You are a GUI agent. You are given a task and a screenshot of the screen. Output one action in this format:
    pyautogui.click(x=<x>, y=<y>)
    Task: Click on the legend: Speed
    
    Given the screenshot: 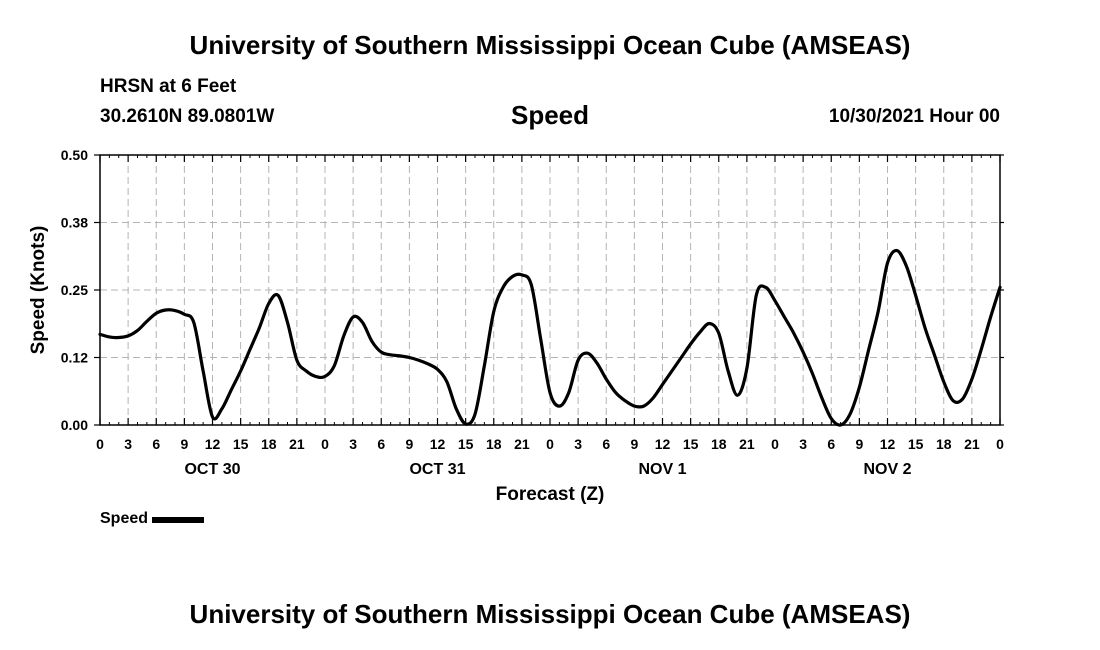 What is the action you would take?
    pyautogui.click(x=152, y=519)
    